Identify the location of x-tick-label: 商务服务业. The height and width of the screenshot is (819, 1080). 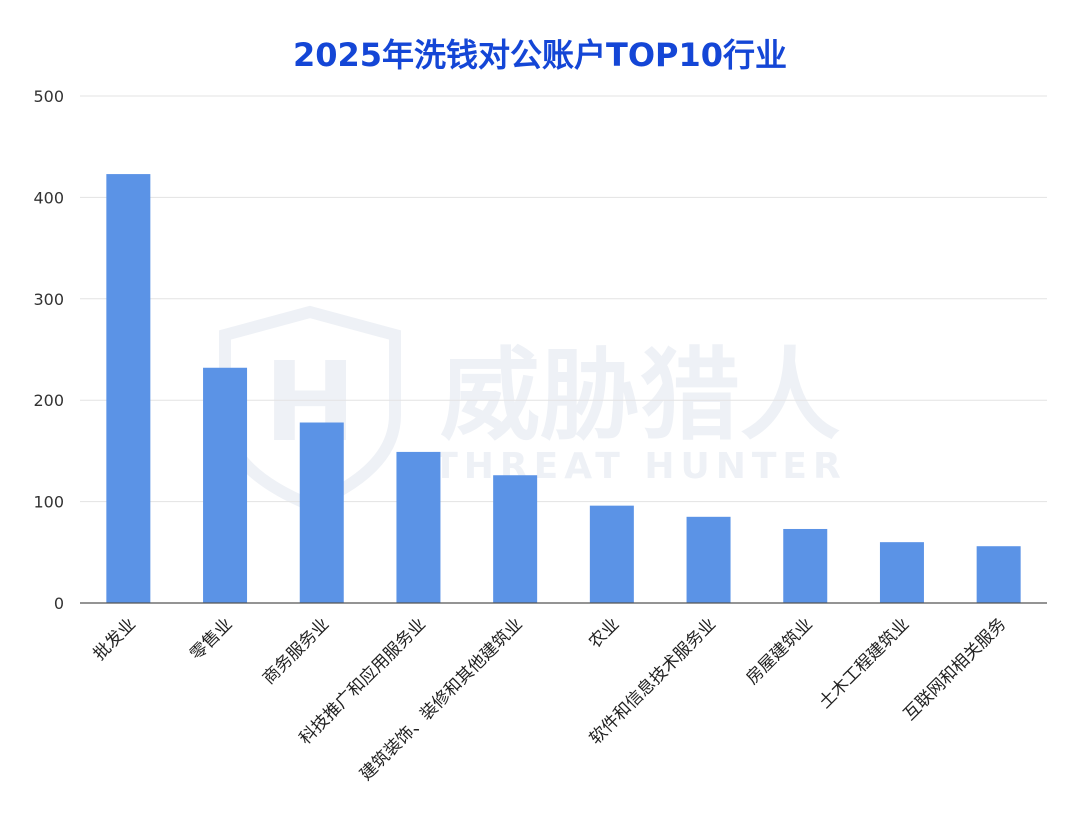
(296, 651).